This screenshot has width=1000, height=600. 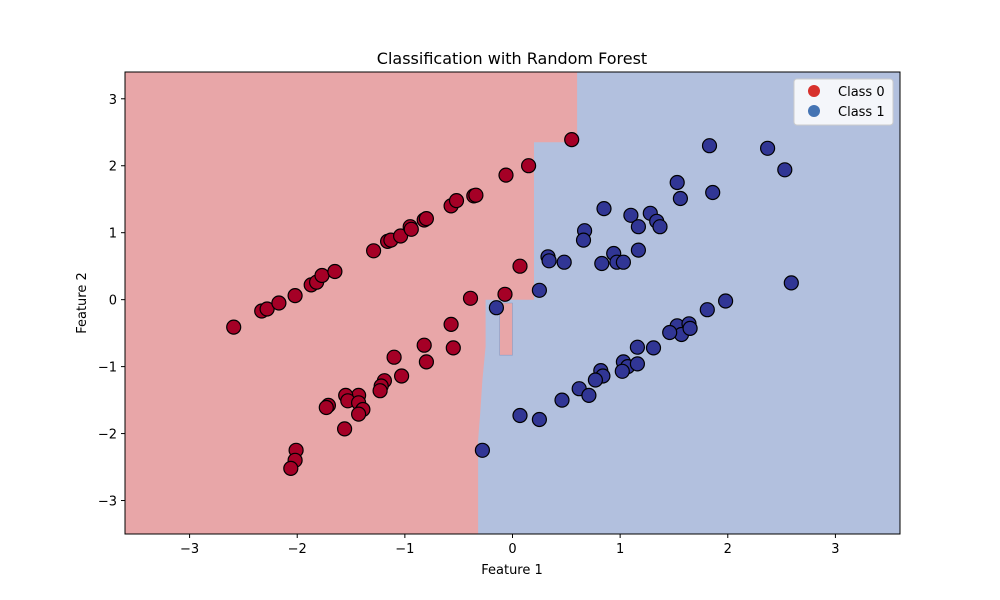 I want to click on x-tick-label: 1, so click(x=620, y=549).